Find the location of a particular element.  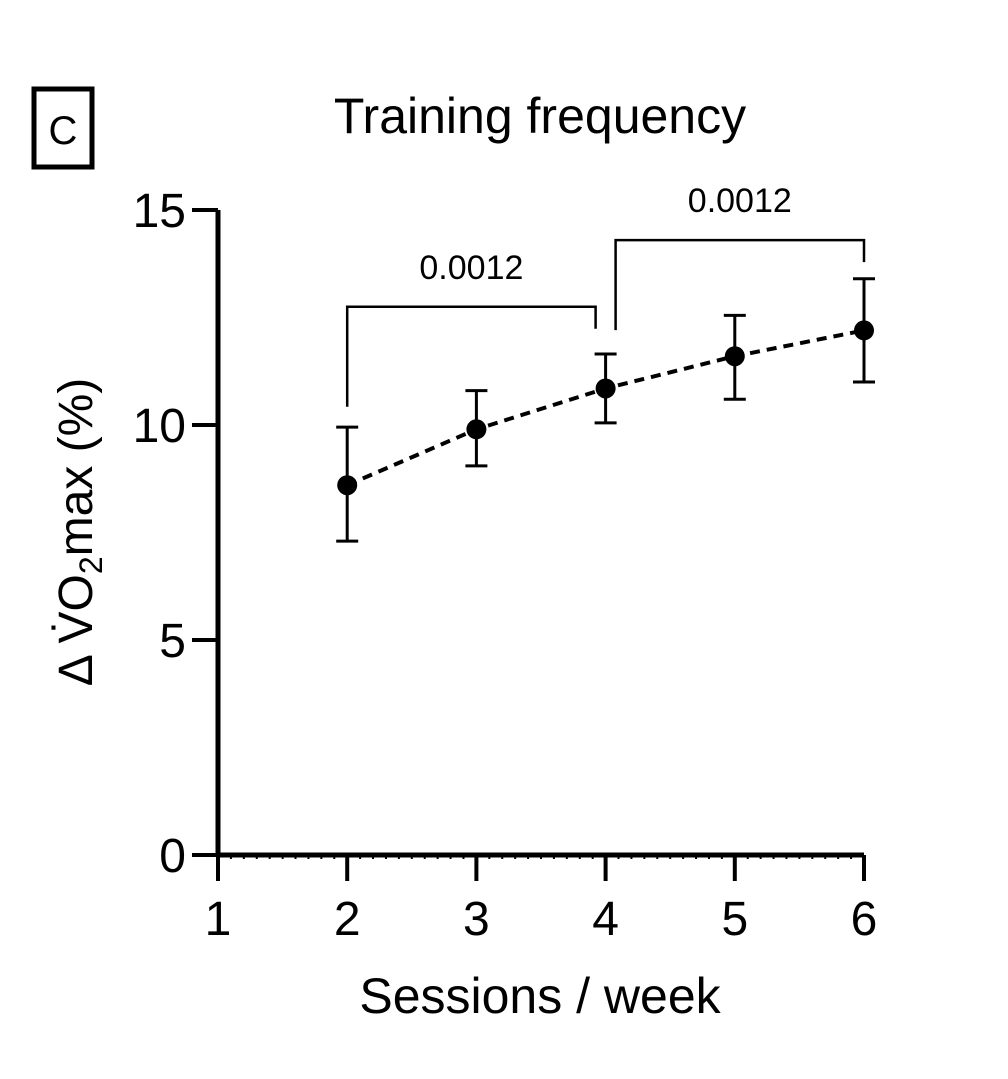

y-tick-label: 5 is located at coordinates (172, 641).